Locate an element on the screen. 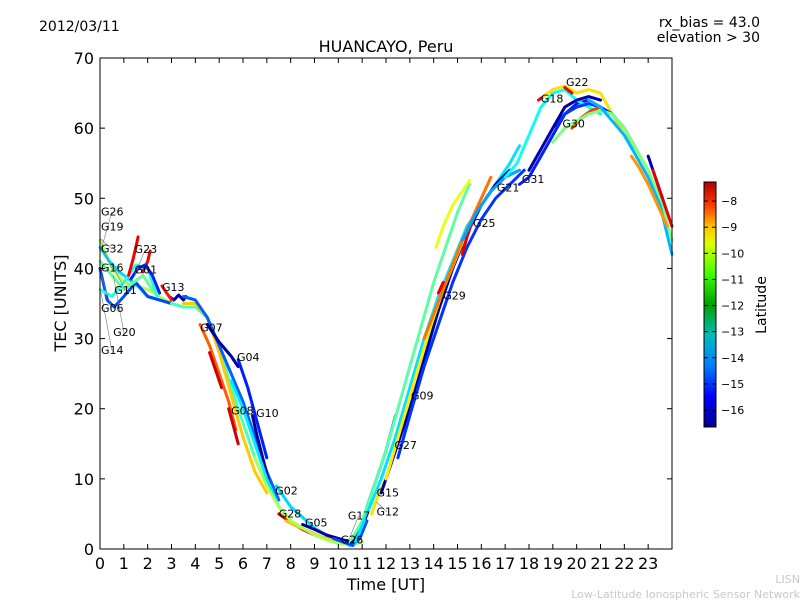 Image resolution: width=800 pixels, height=600 pixels. series-line-g07b is located at coordinates (218, 377).